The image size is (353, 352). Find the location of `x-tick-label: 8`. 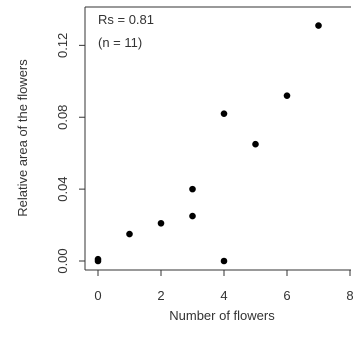

x-tick-label: 8 is located at coordinates (349, 295).